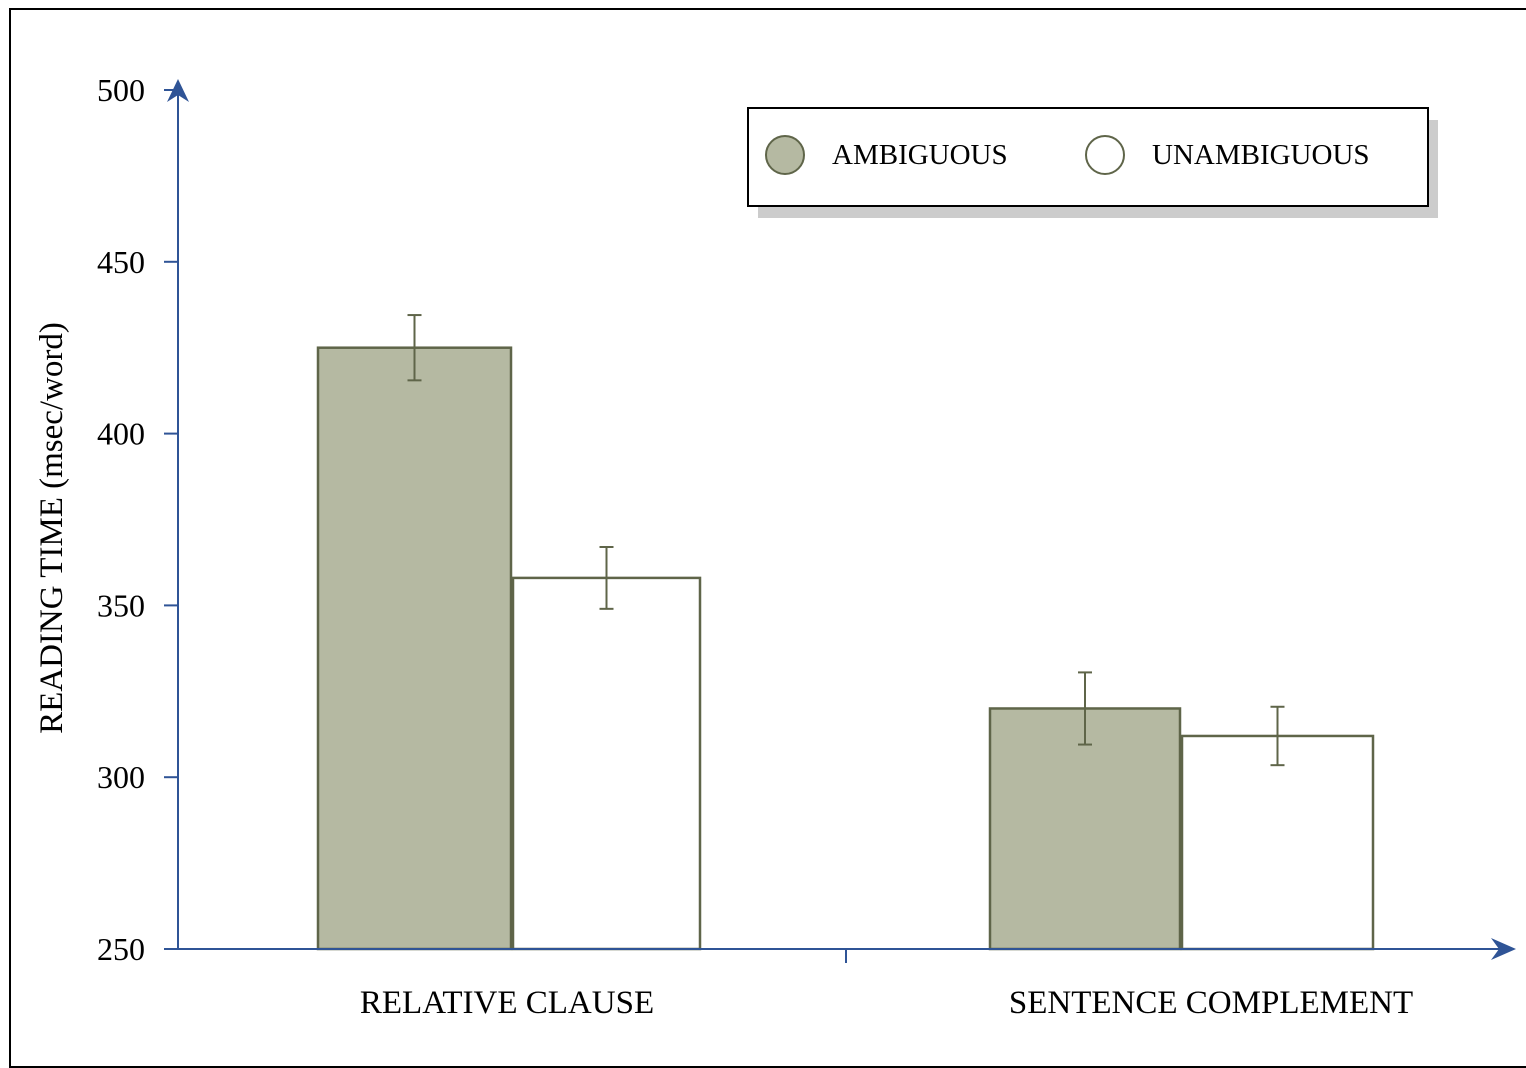 The width and height of the screenshot is (1526, 1068). Describe the element at coordinates (121, 434) in the screenshot. I see `y-tick-label: 400` at that location.